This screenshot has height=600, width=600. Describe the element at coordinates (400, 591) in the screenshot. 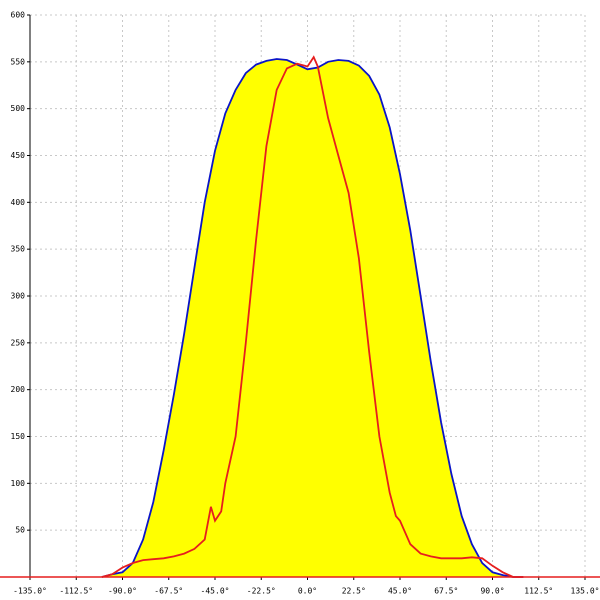

I see `x-tick-label: 45.0°` at that location.